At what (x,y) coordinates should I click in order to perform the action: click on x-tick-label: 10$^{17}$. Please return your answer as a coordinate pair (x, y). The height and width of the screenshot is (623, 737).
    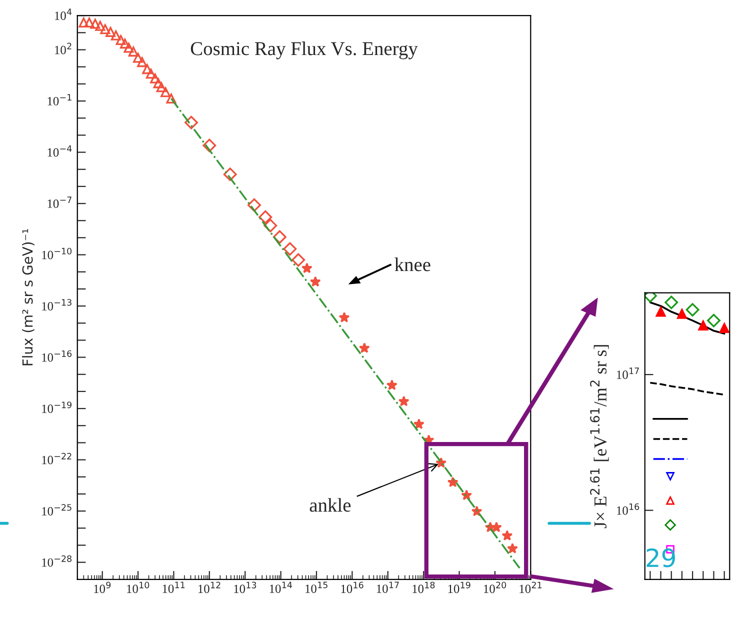
    Looking at the image, I should click on (387, 587).